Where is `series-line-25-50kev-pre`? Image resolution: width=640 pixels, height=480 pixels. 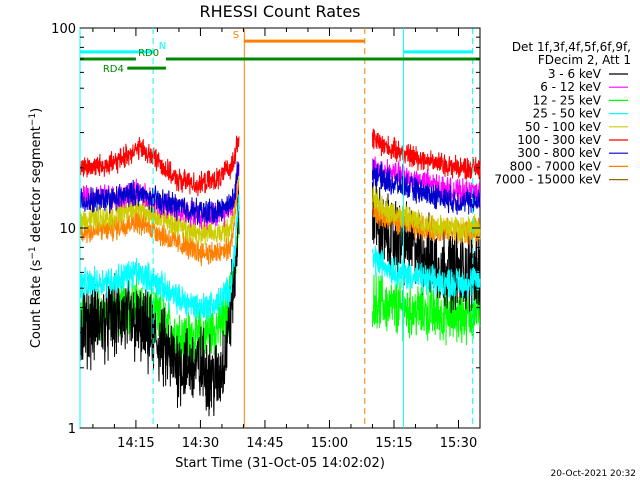 series-line-25-50kev-pre is located at coordinates (159, 258).